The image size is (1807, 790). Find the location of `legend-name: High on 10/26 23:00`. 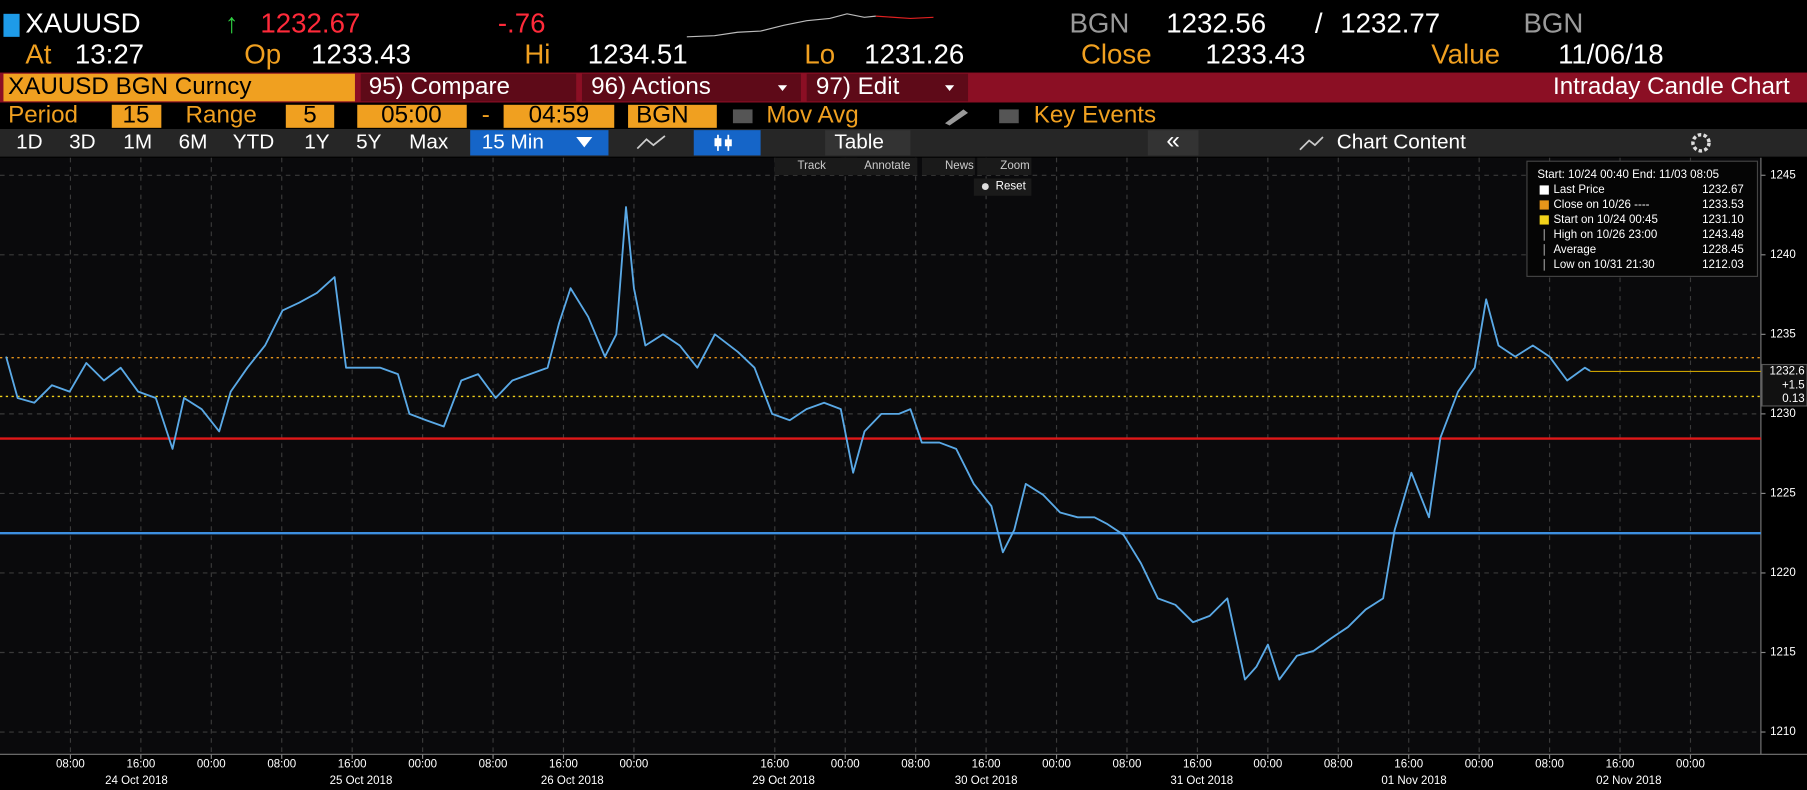

legend-name: High on 10/26 23:00 is located at coordinates (1605, 235).